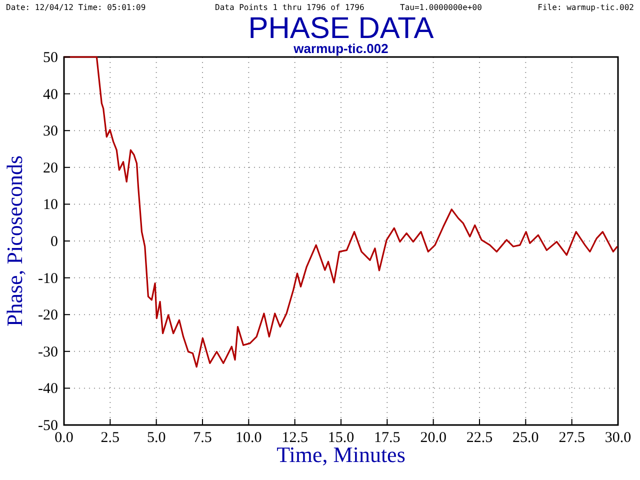 The image size is (640, 480). I want to click on y-axis-title: Phase, Picoseconds, so click(14, 241).